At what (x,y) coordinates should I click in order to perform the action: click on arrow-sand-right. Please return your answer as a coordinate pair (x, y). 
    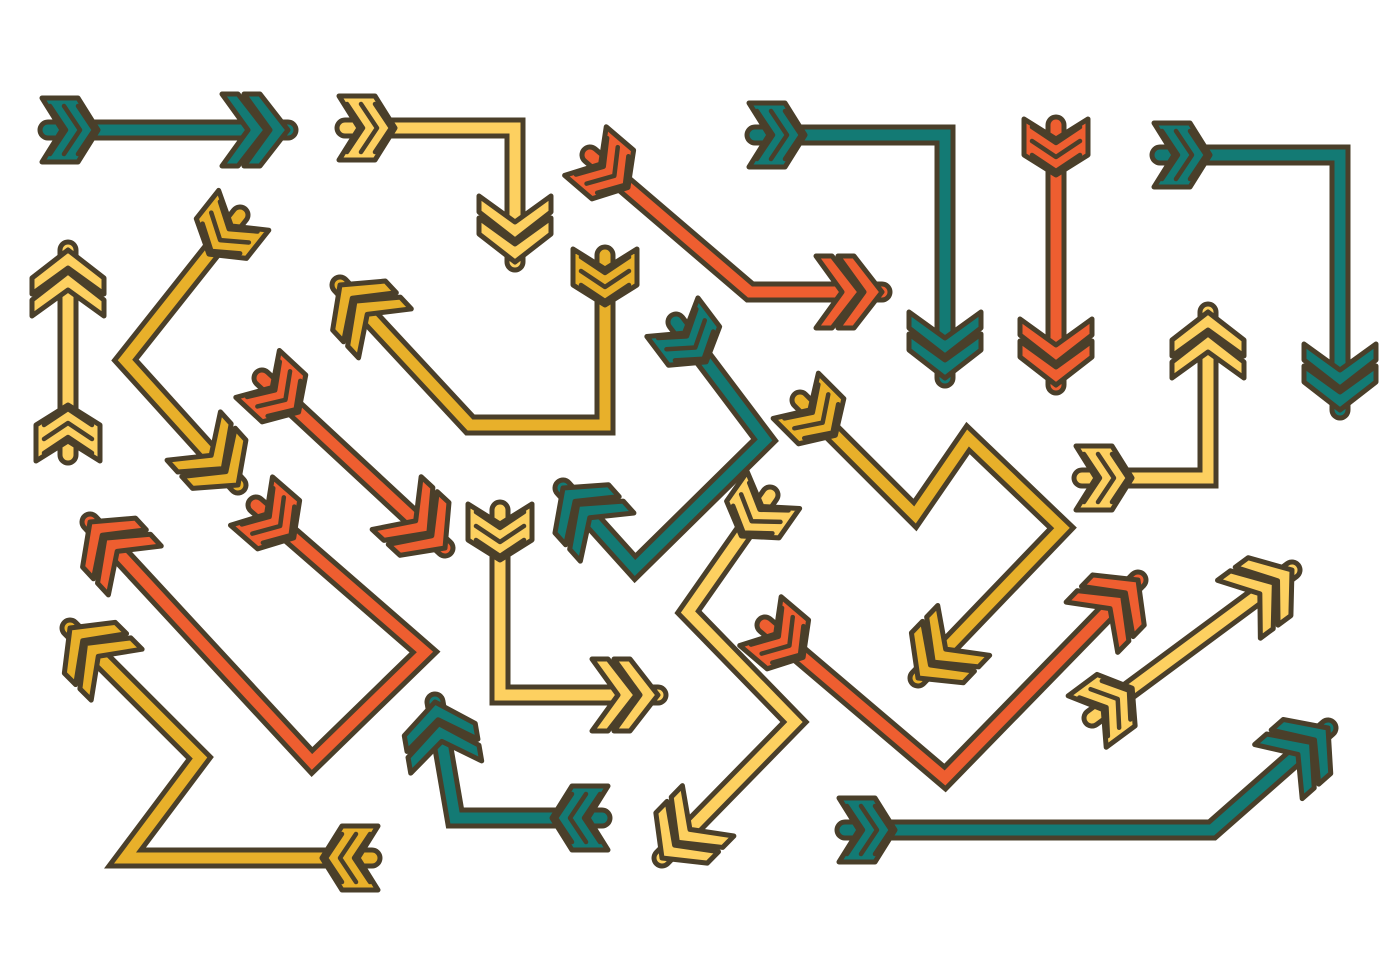
    Looking at the image, I should click on (567, 616).